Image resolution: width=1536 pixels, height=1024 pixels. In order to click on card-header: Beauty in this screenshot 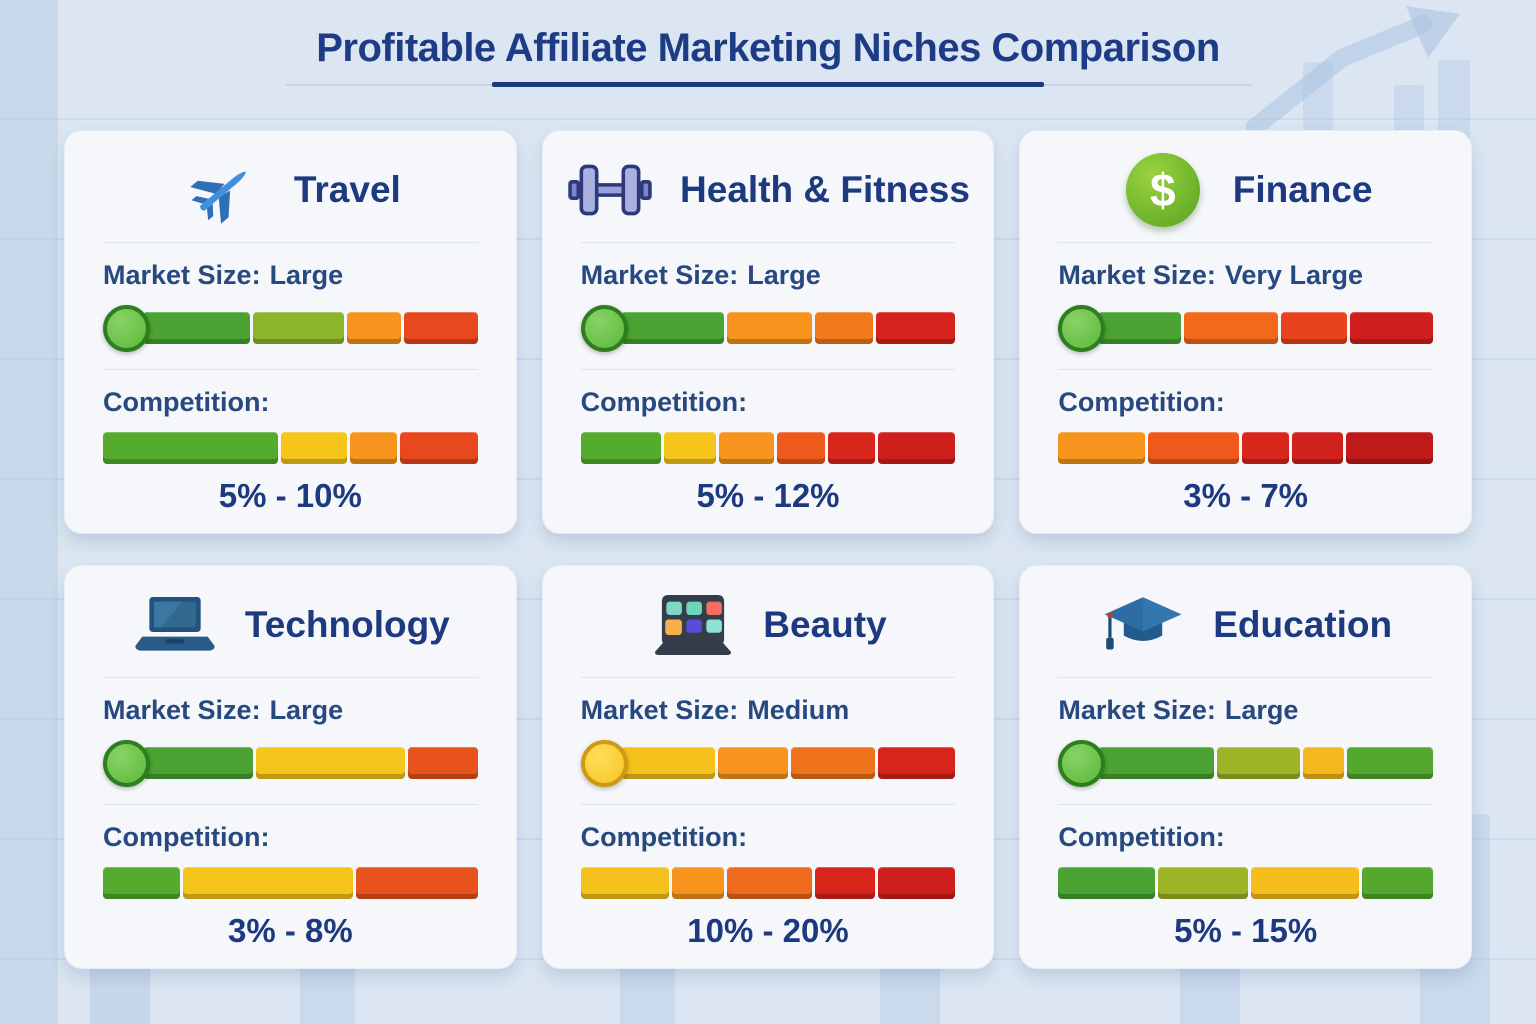, I will do `click(768, 625)`.